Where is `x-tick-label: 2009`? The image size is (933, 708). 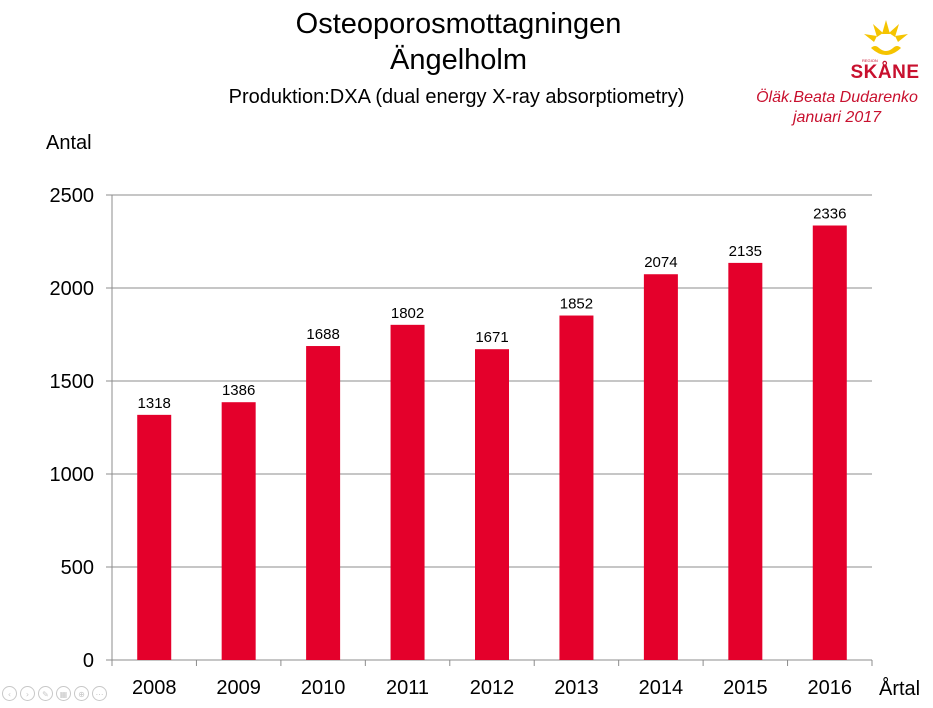 x-tick-label: 2009 is located at coordinates (238, 688).